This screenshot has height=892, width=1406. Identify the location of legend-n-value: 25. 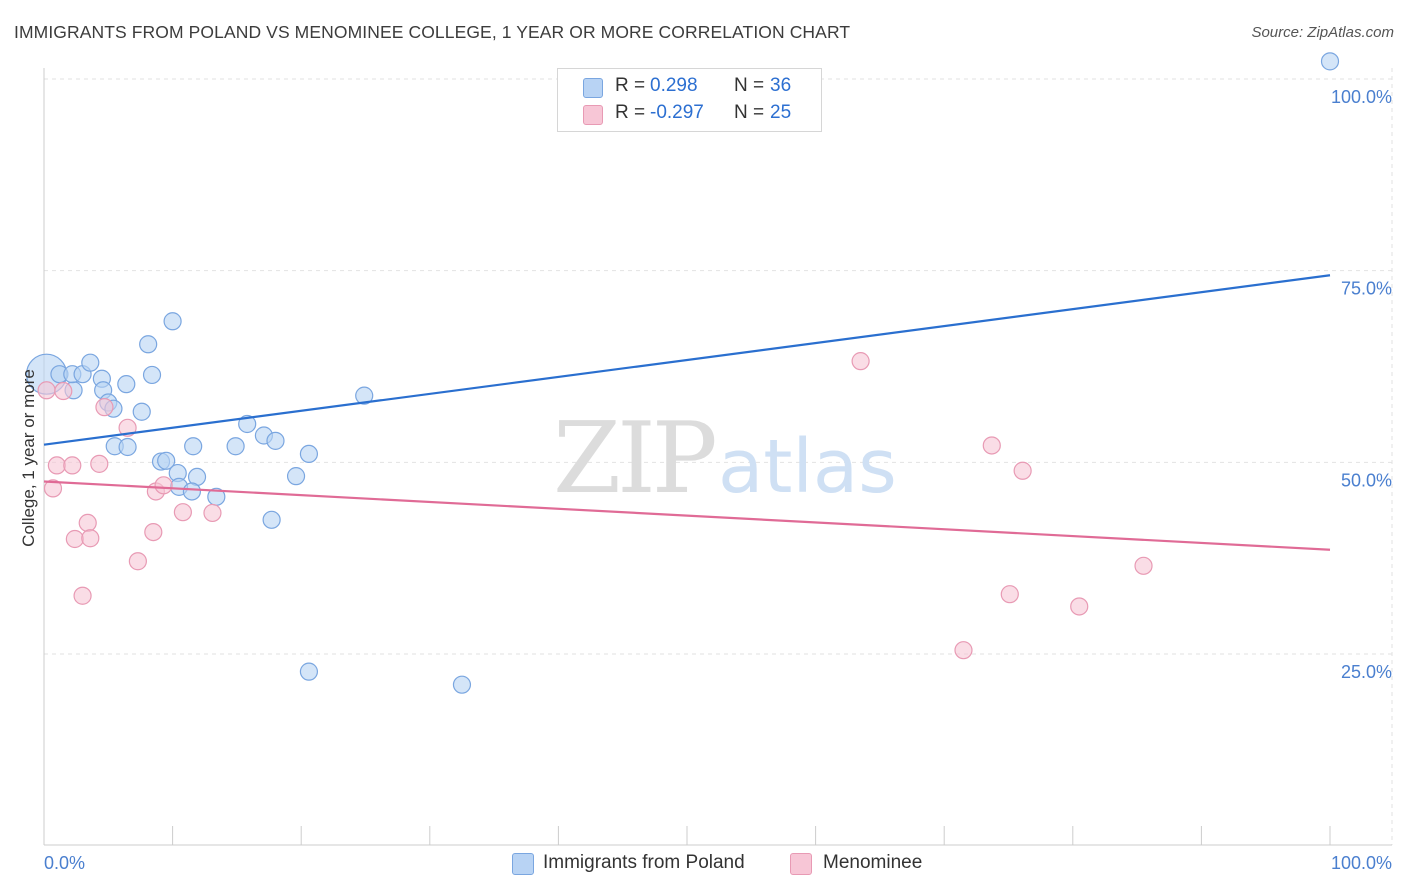
(781, 112).